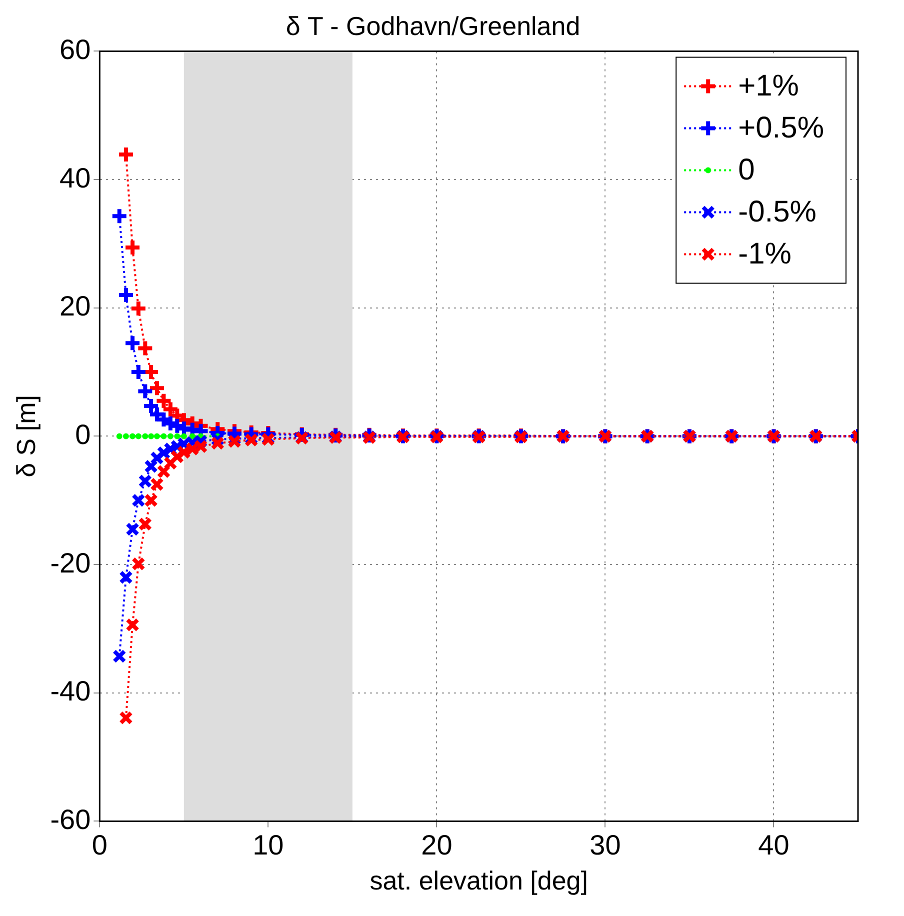 This screenshot has width=904, height=916. What do you see at coordinates (777, 211) in the screenshot?
I see `legend-label: -0.5%` at bounding box center [777, 211].